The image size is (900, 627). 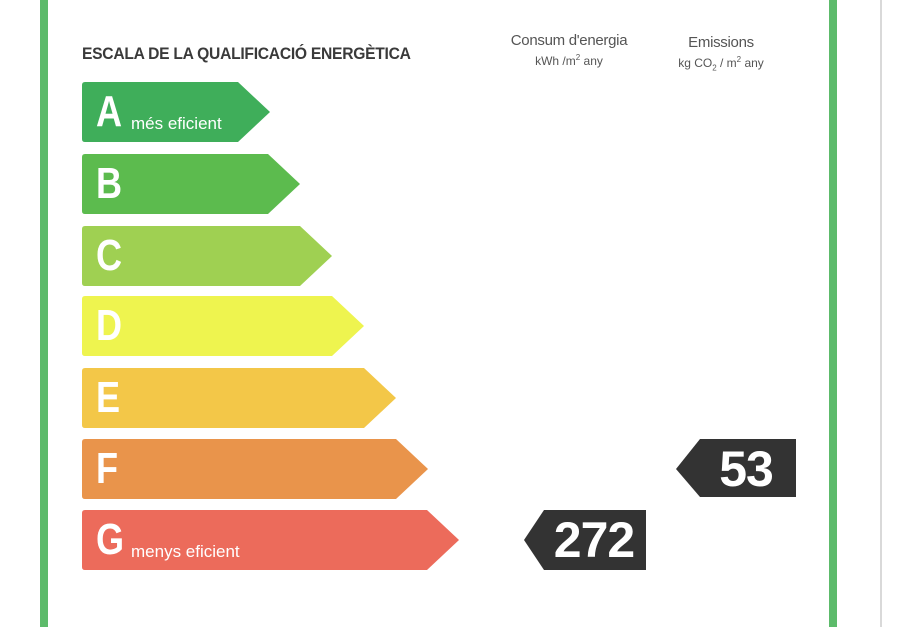 I want to click on energy-rating-value: 272, so click(x=594, y=540).